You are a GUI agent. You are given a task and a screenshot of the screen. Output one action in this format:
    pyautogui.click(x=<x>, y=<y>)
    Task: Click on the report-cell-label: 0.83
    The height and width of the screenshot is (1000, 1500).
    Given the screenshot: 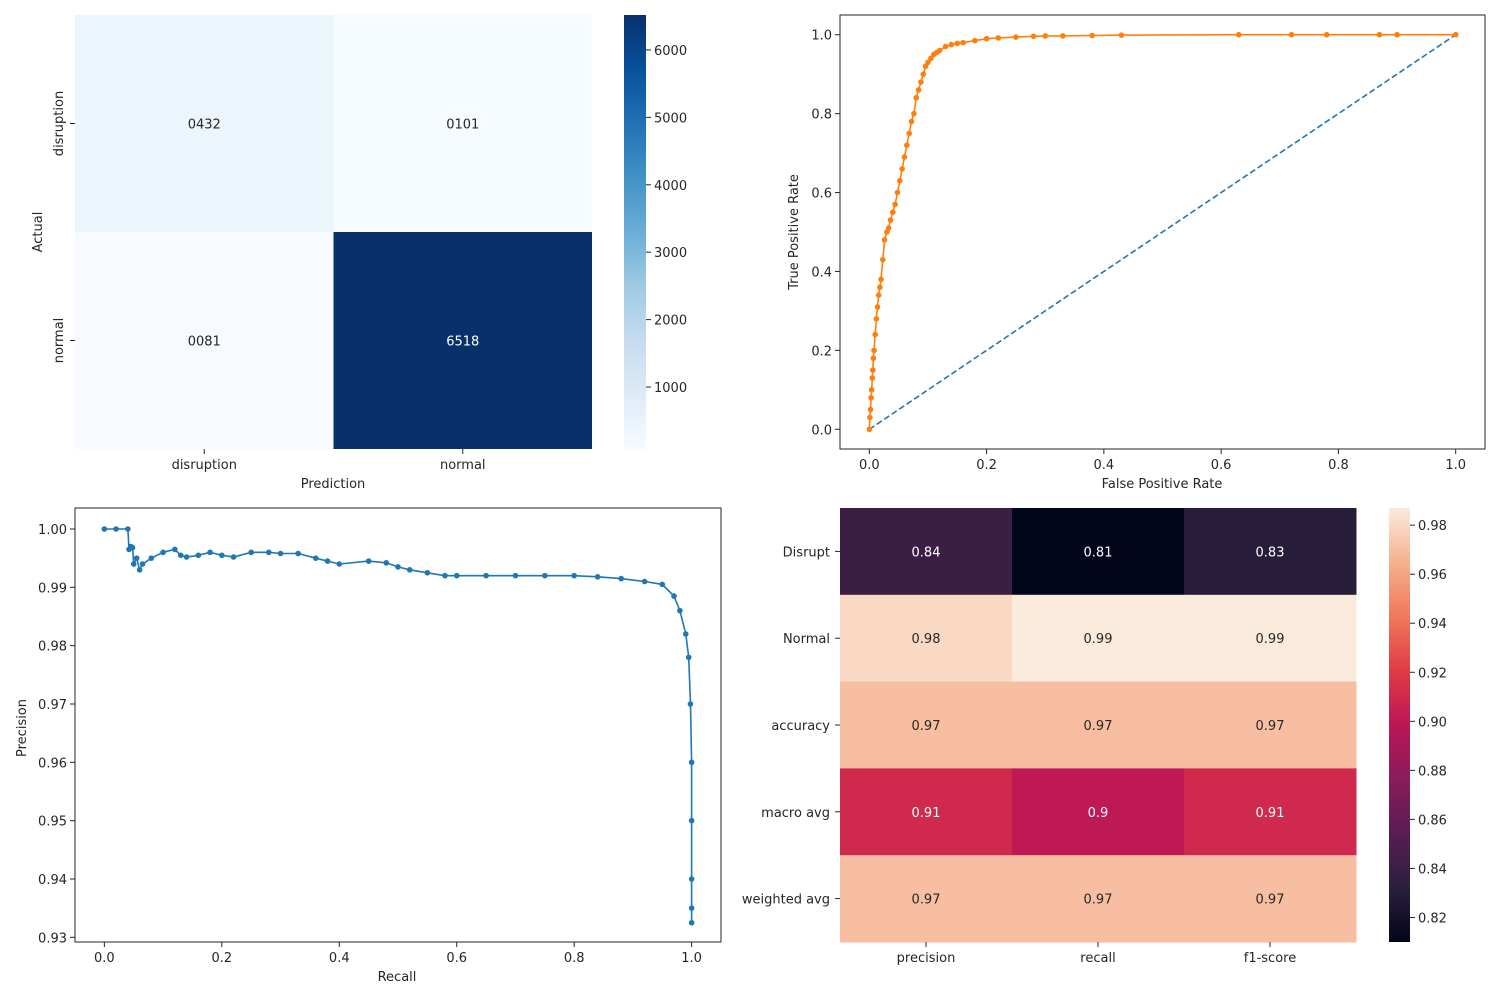 What is the action you would take?
    pyautogui.click(x=1270, y=552)
    